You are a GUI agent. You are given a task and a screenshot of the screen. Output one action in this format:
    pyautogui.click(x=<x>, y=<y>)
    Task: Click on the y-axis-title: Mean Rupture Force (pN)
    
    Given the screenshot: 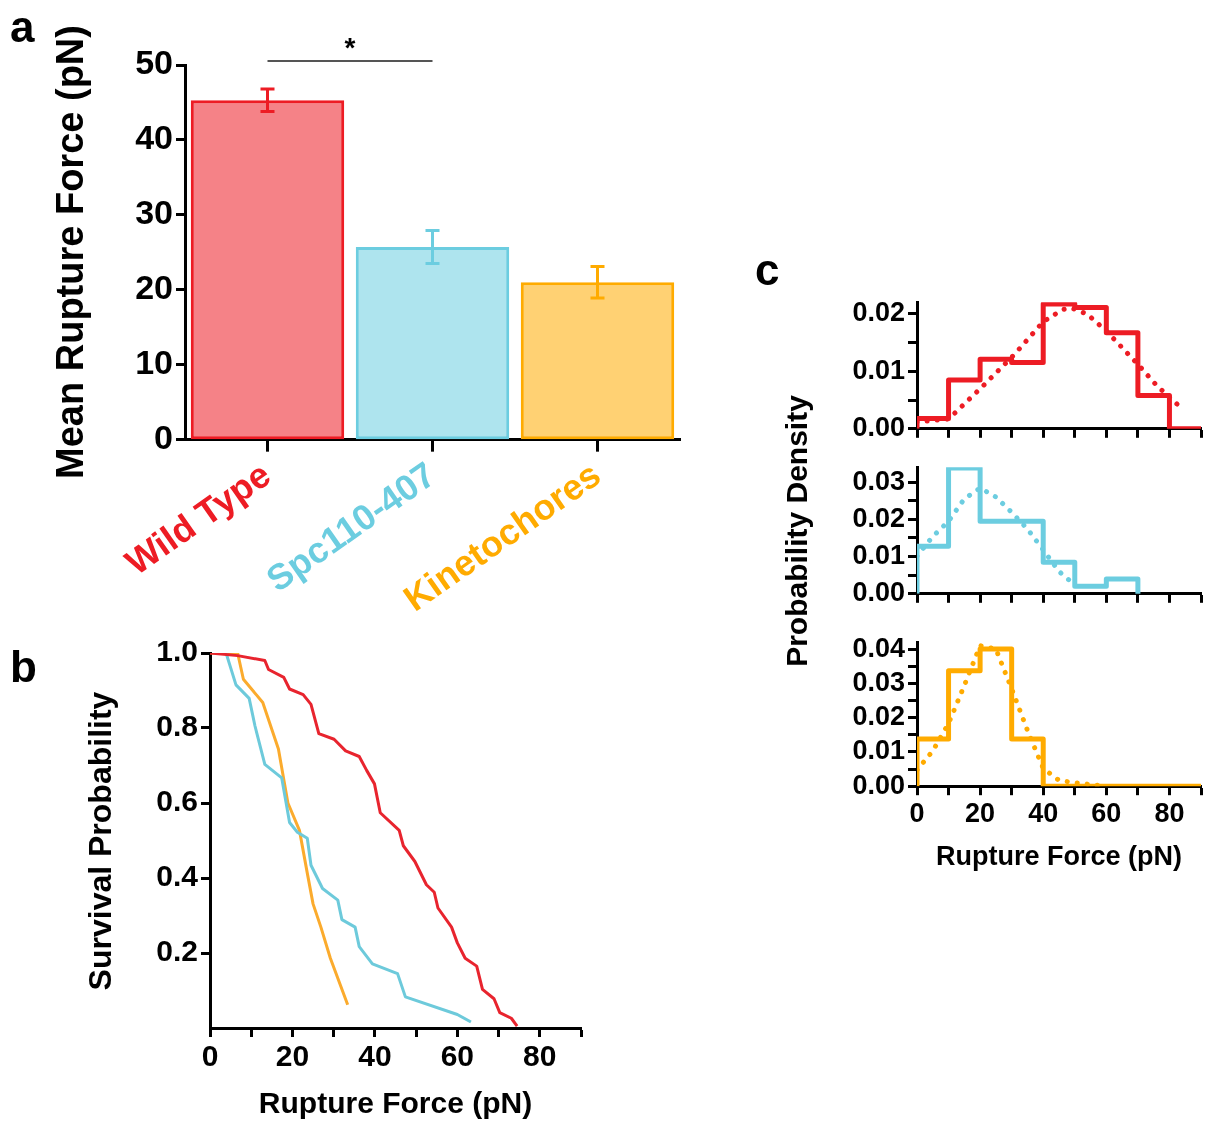 What is the action you would take?
    pyautogui.click(x=70, y=252)
    